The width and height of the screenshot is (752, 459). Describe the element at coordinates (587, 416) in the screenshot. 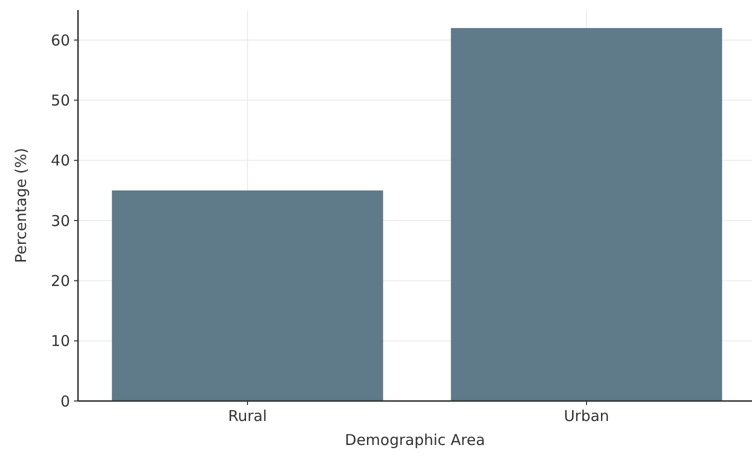

I see `x-tick-label: Urban` at that location.